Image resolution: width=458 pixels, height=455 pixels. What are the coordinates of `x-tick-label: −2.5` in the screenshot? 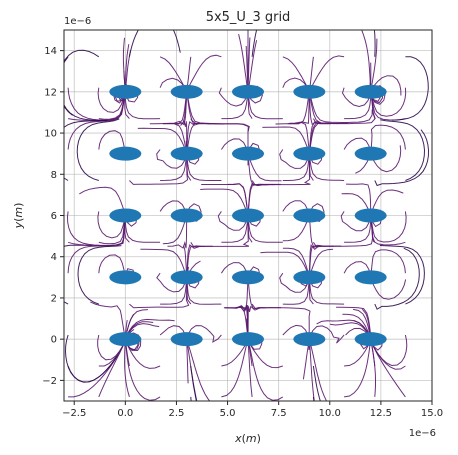 It's located at (74, 413).